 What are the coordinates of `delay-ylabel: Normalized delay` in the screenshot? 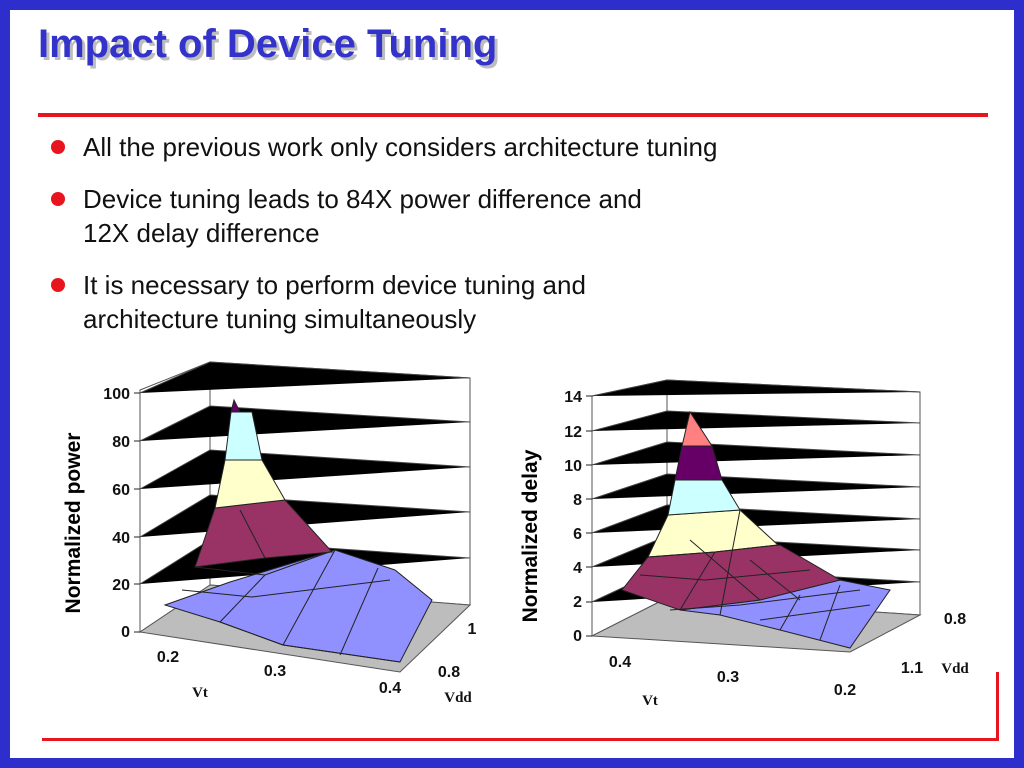 It's located at (530, 535).